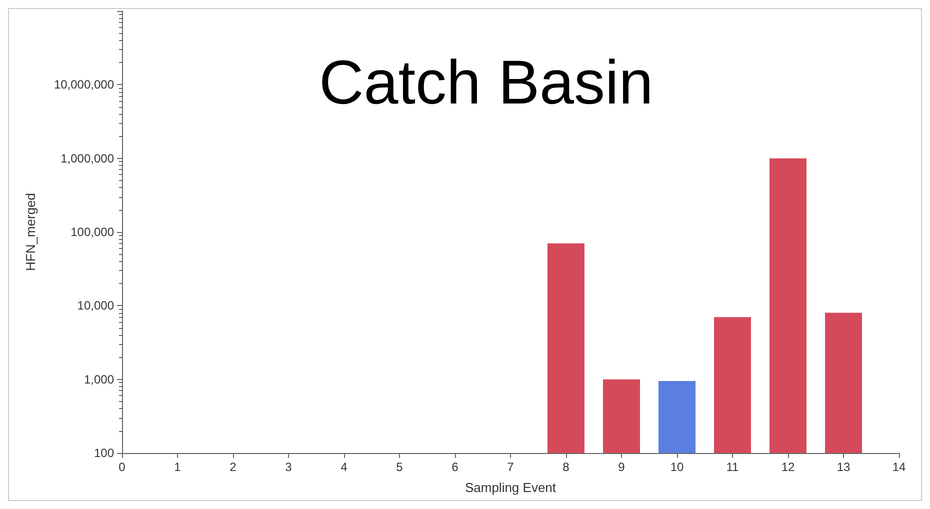 This screenshot has height=509, width=930. I want to click on x-tick-label: 7, so click(510, 467).